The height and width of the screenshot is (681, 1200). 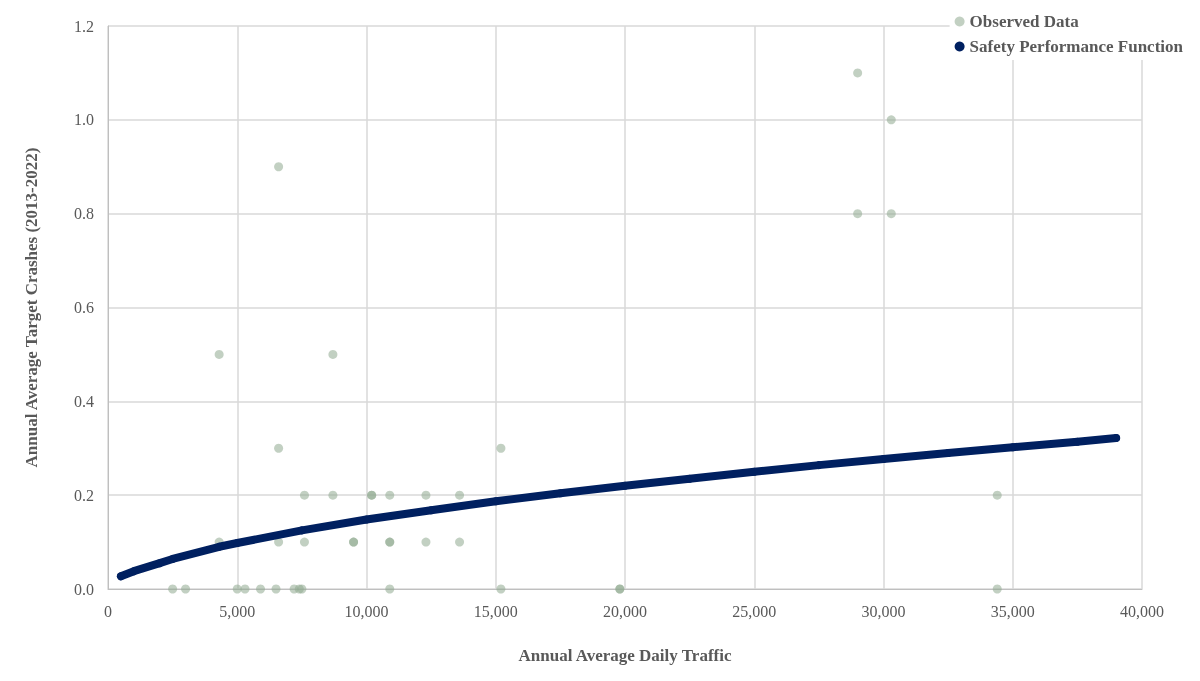 What do you see at coordinates (84, 495) in the screenshot?
I see `y-tick-label: 0.2` at bounding box center [84, 495].